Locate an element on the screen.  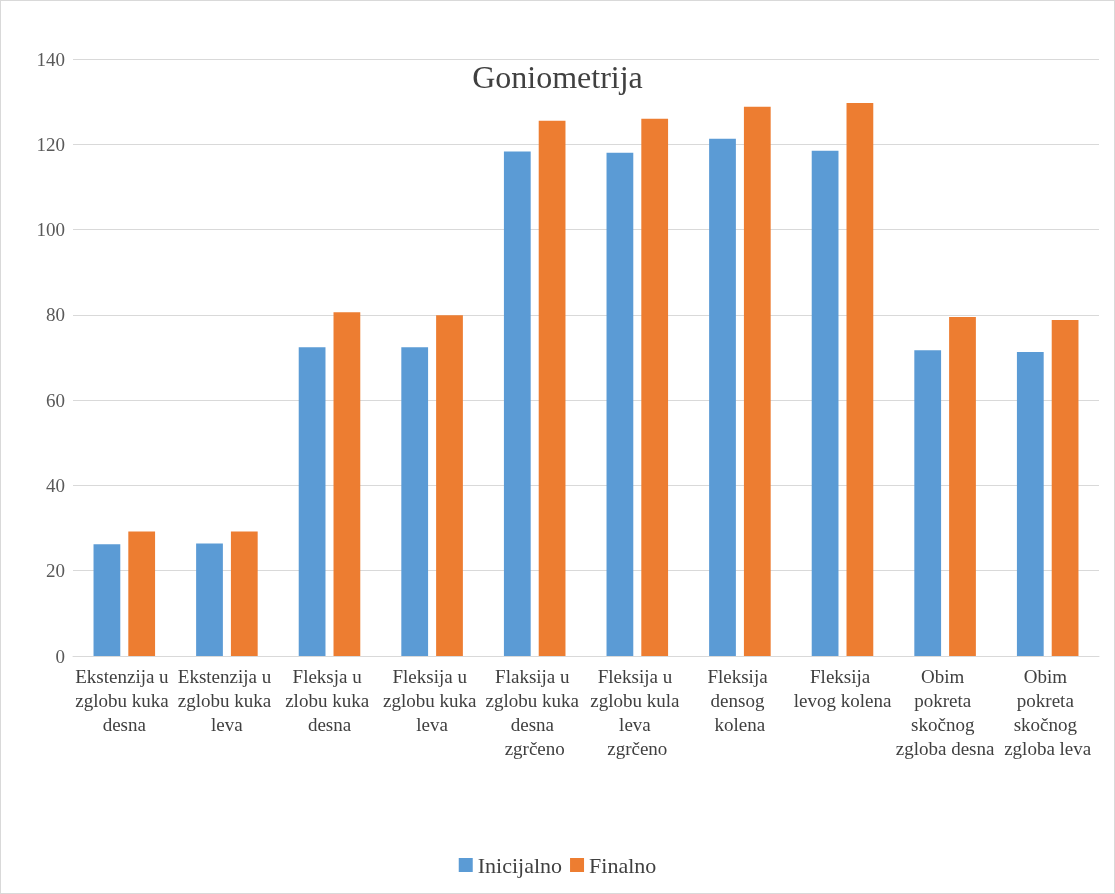
y-tick-label: 60 is located at coordinates (55, 400).